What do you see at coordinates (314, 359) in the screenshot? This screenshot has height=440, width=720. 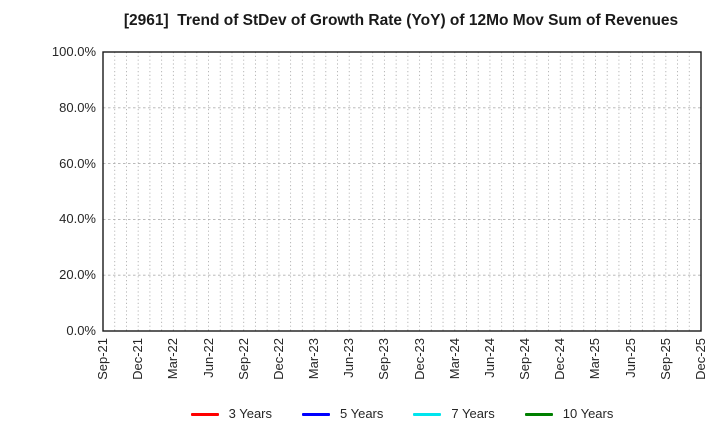 I see `x-tick-label: Mar-23` at bounding box center [314, 359].